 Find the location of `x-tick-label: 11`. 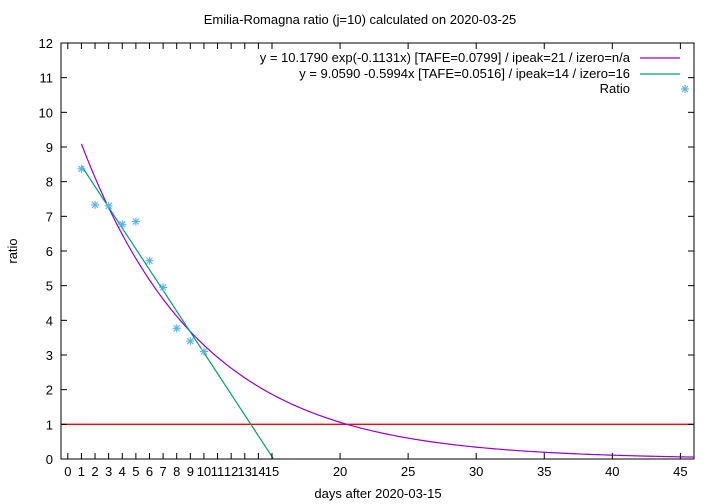

x-tick-label: 11 is located at coordinates (218, 471).